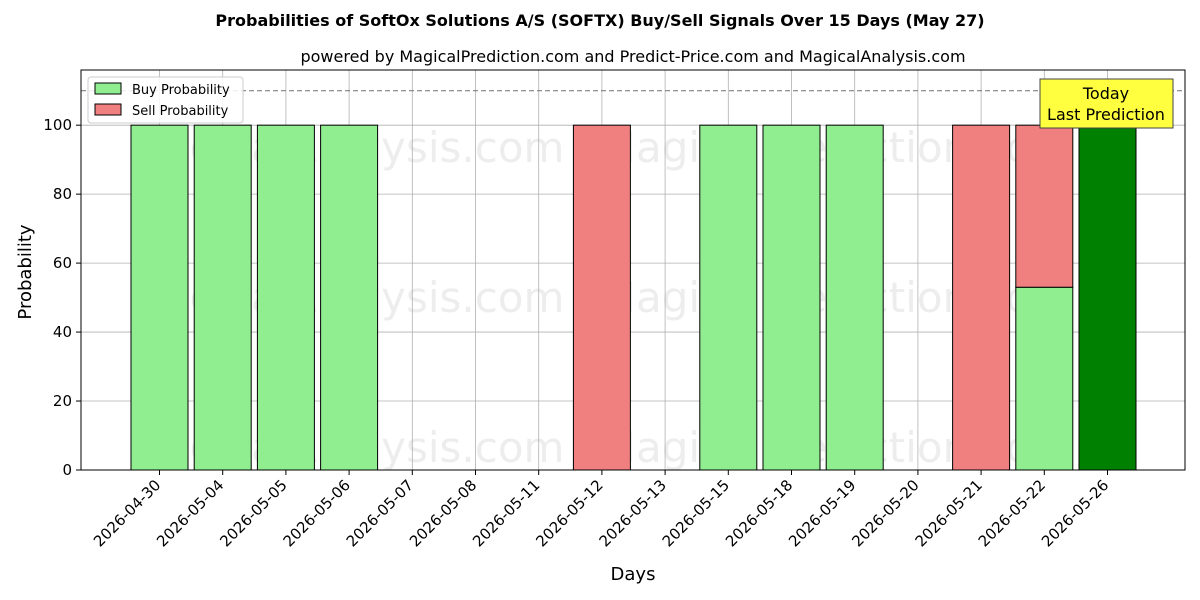  I want to click on legend-label-sell: Sell Probability, so click(180, 111).